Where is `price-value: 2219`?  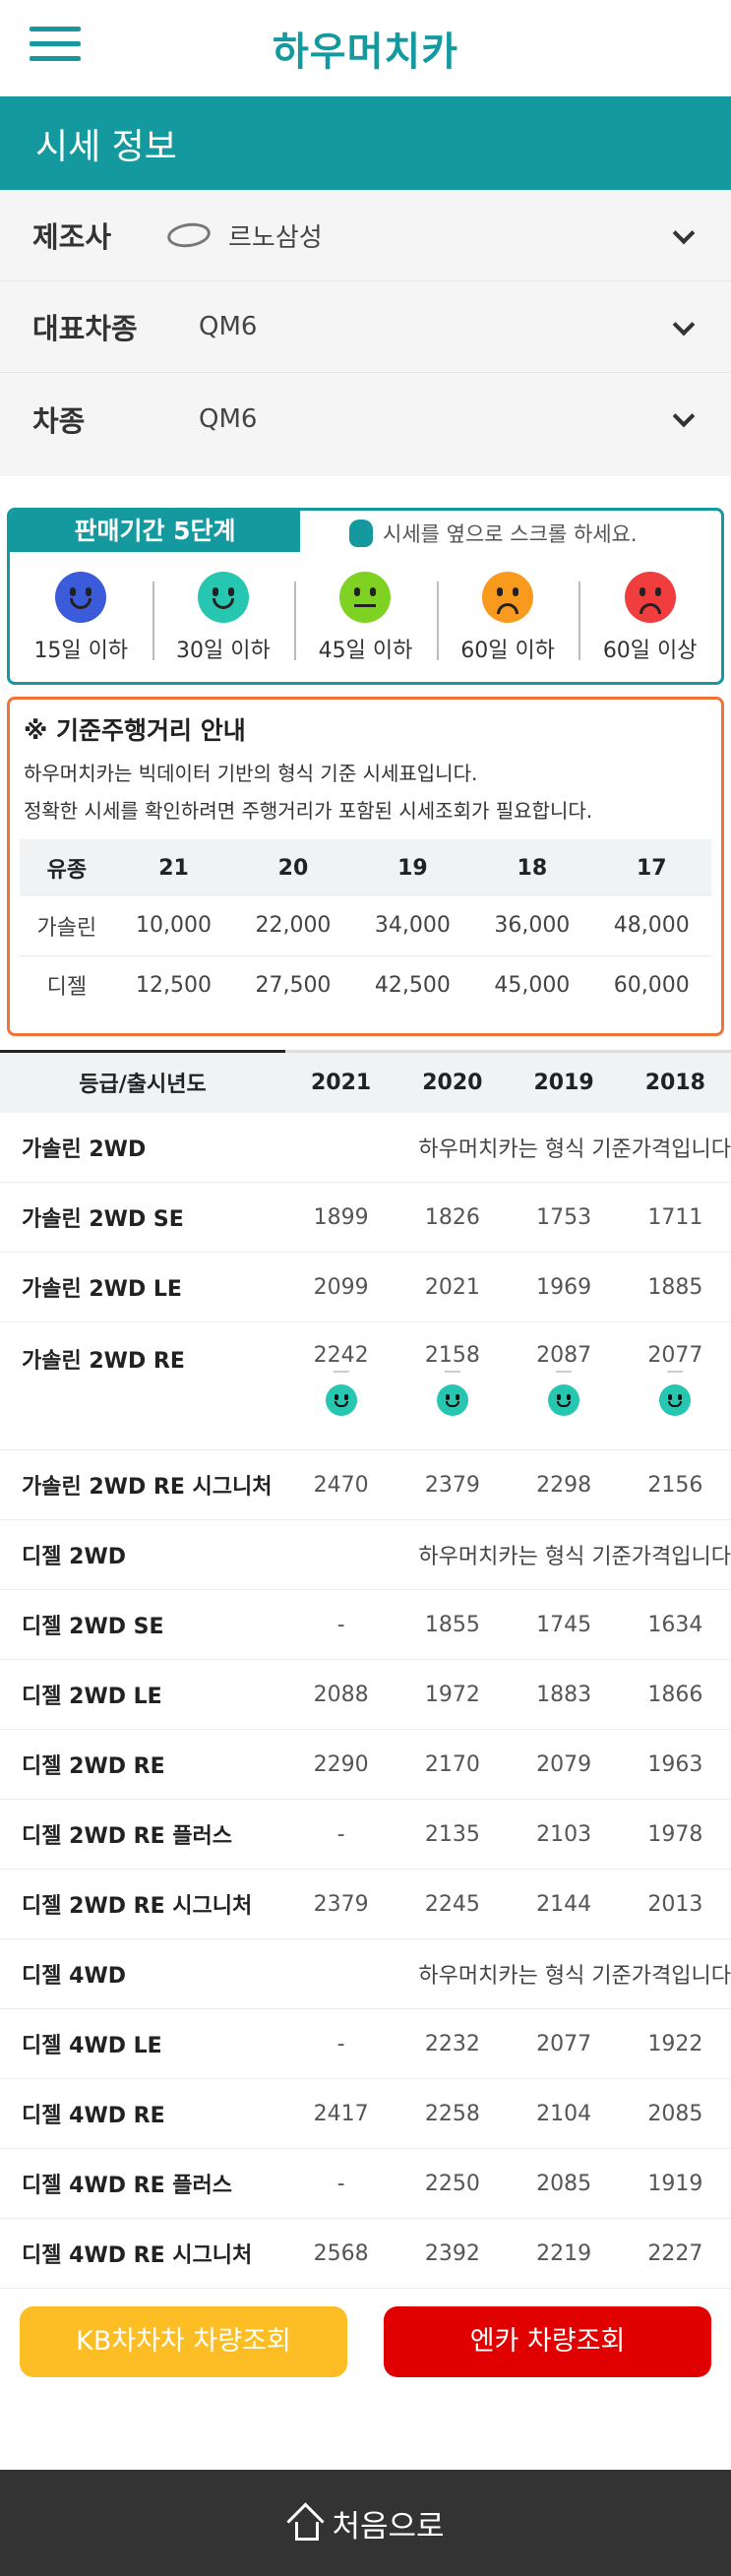 price-value: 2219 is located at coordinates (564, 2253).